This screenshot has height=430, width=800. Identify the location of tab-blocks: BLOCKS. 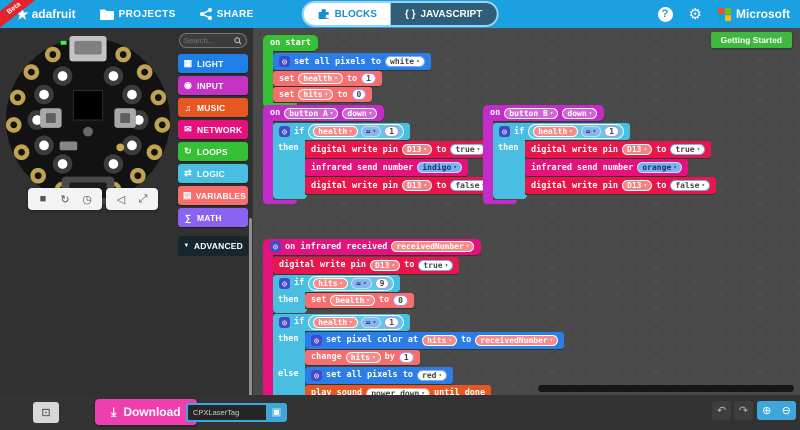
(347, 14).